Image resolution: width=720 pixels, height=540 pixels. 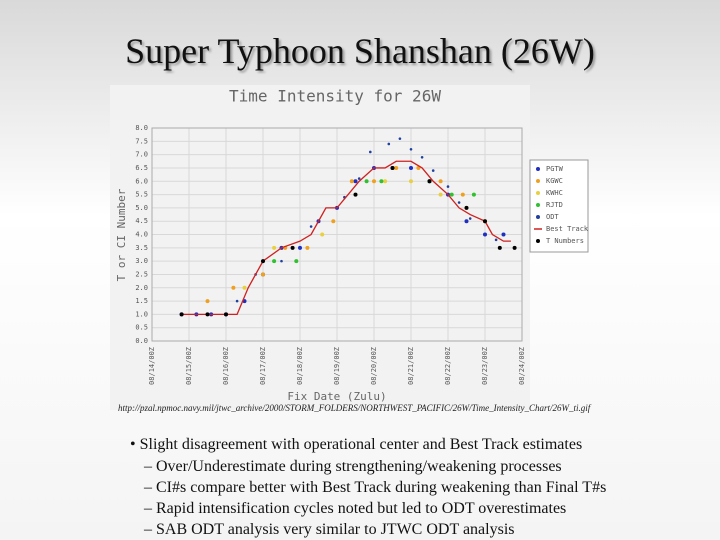 I want to click on legend-label: KWHC, so click(x=554, y=193).